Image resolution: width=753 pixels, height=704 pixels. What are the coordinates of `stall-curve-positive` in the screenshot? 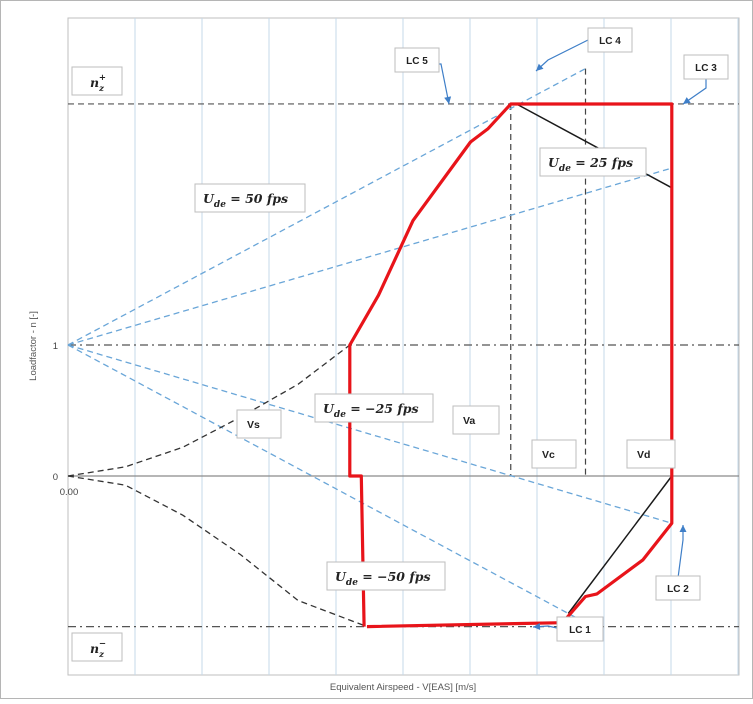 It's located at (209, 410).